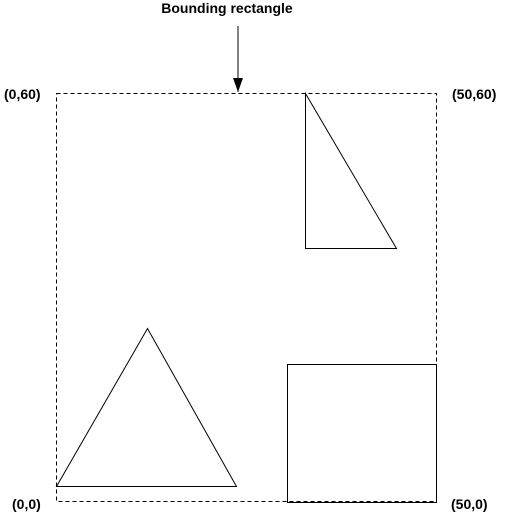  Describe the element at coordinates (469, 504) in the screenshot. I see `corner-label-bottom-right: (50,0)` at that location.